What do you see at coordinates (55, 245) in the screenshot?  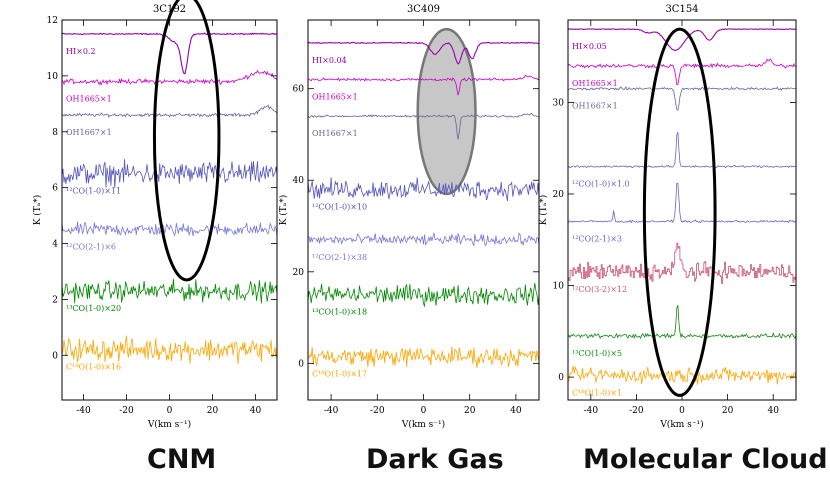 I see `y-tick-label: 4` at bounding box center [55, 245].